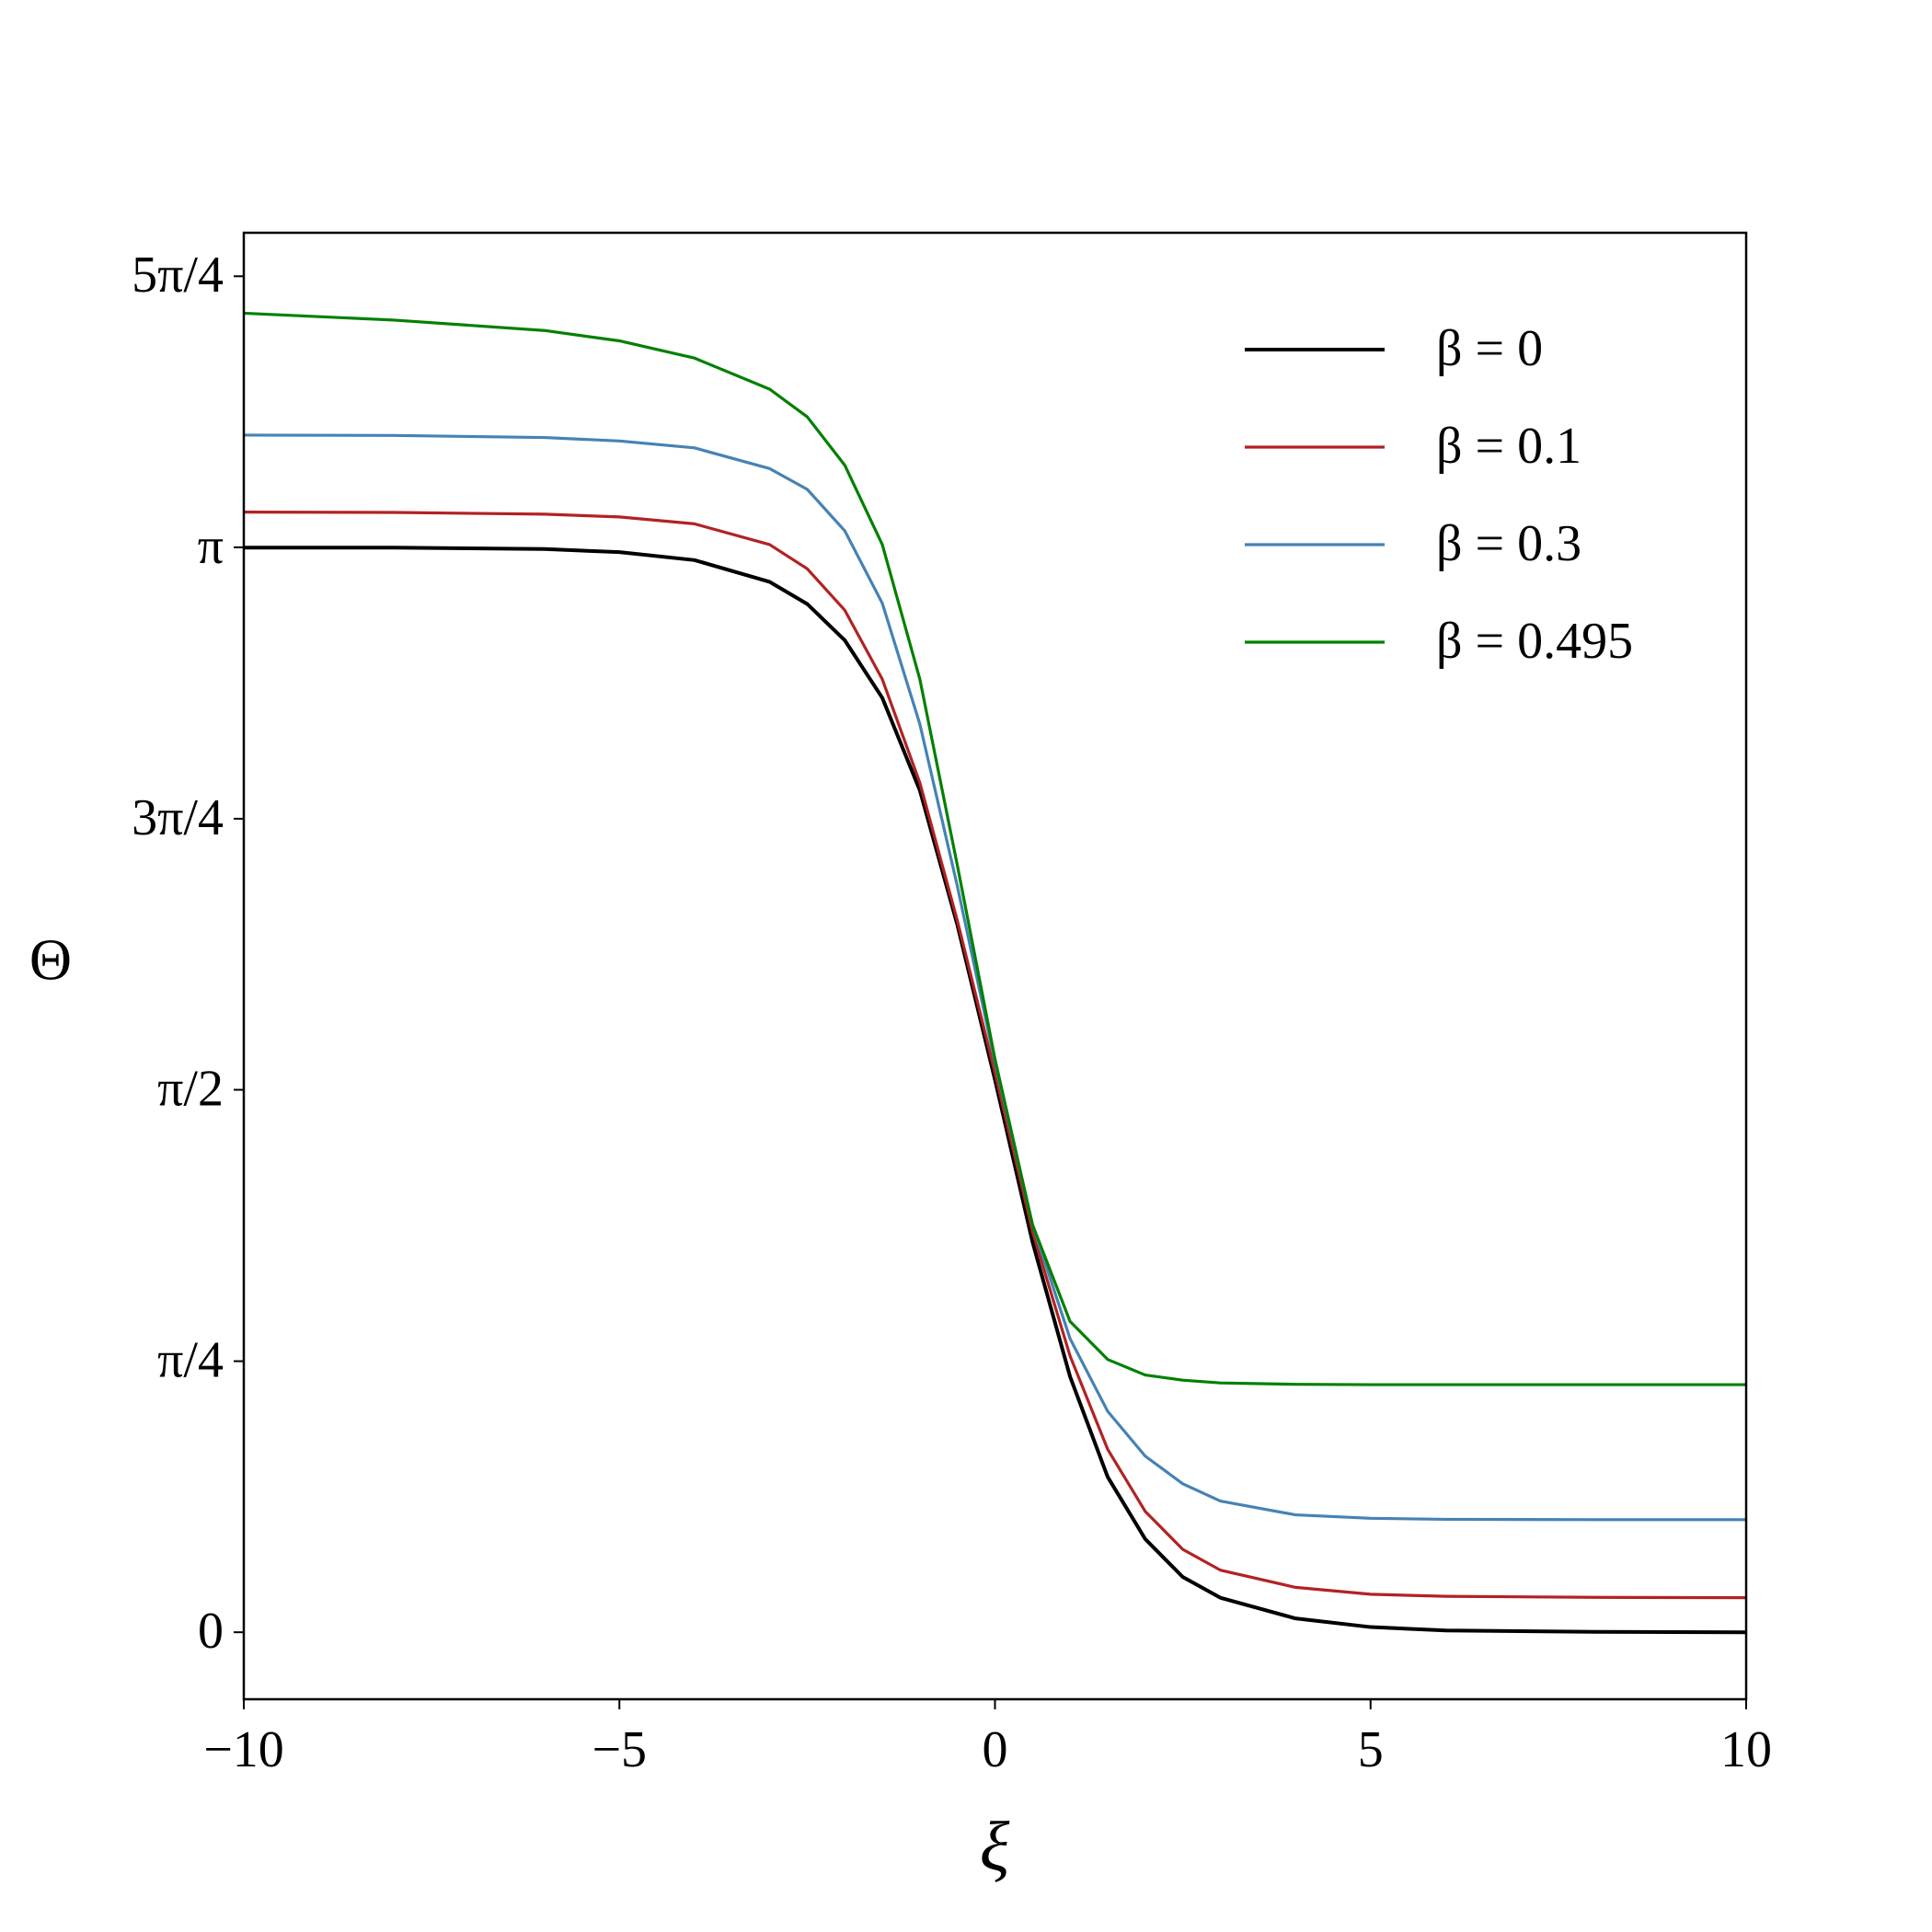 This screenshot has width=1932, height=1932. Describe the element at coordinates (178, 275) in the screenshot. I see `y-tick-label: 5π/4` at that location.